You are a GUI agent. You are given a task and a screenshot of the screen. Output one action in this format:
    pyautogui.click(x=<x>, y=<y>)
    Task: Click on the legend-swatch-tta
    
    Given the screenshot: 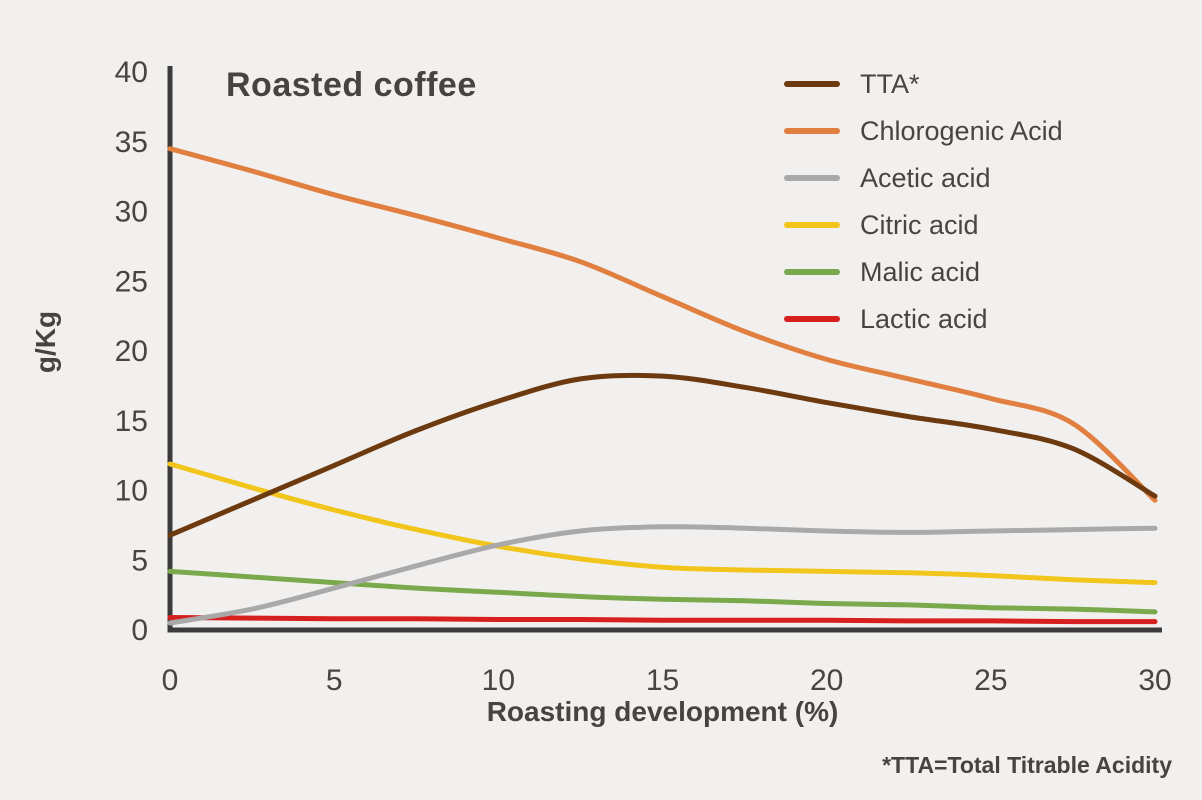 What is the action you would take?
    pyautogui.click(x=812, y=84)
    